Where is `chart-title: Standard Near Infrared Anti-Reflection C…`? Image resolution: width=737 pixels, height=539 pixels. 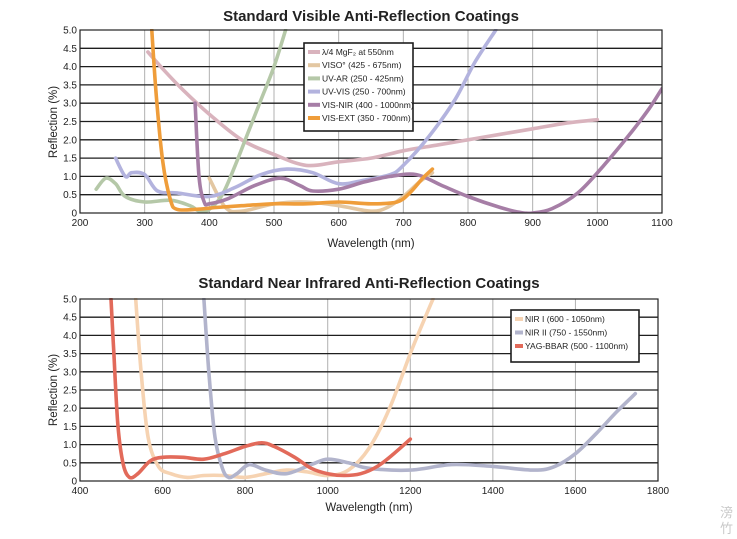 chart-title: Standard Near Infrared Anti-Reflection C… is located at coordinates (368, 283).